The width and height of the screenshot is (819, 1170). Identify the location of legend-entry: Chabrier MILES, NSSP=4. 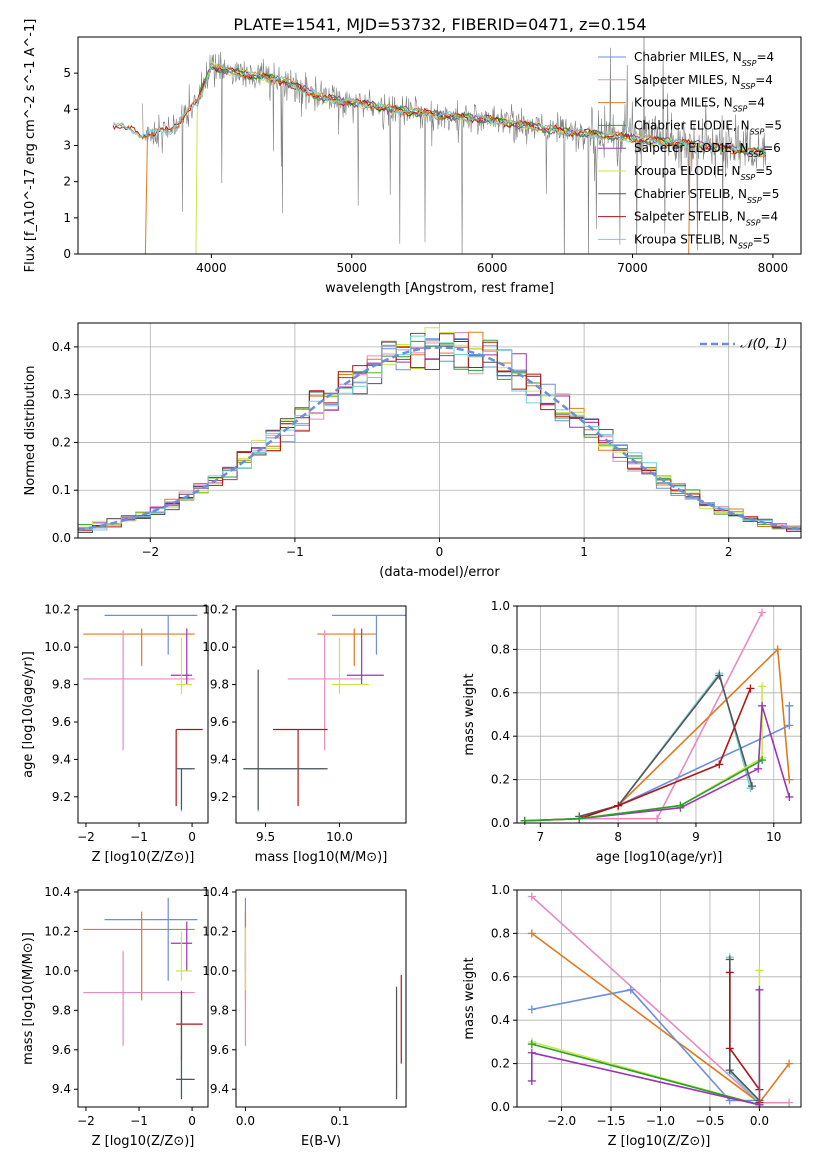
(704, 59).